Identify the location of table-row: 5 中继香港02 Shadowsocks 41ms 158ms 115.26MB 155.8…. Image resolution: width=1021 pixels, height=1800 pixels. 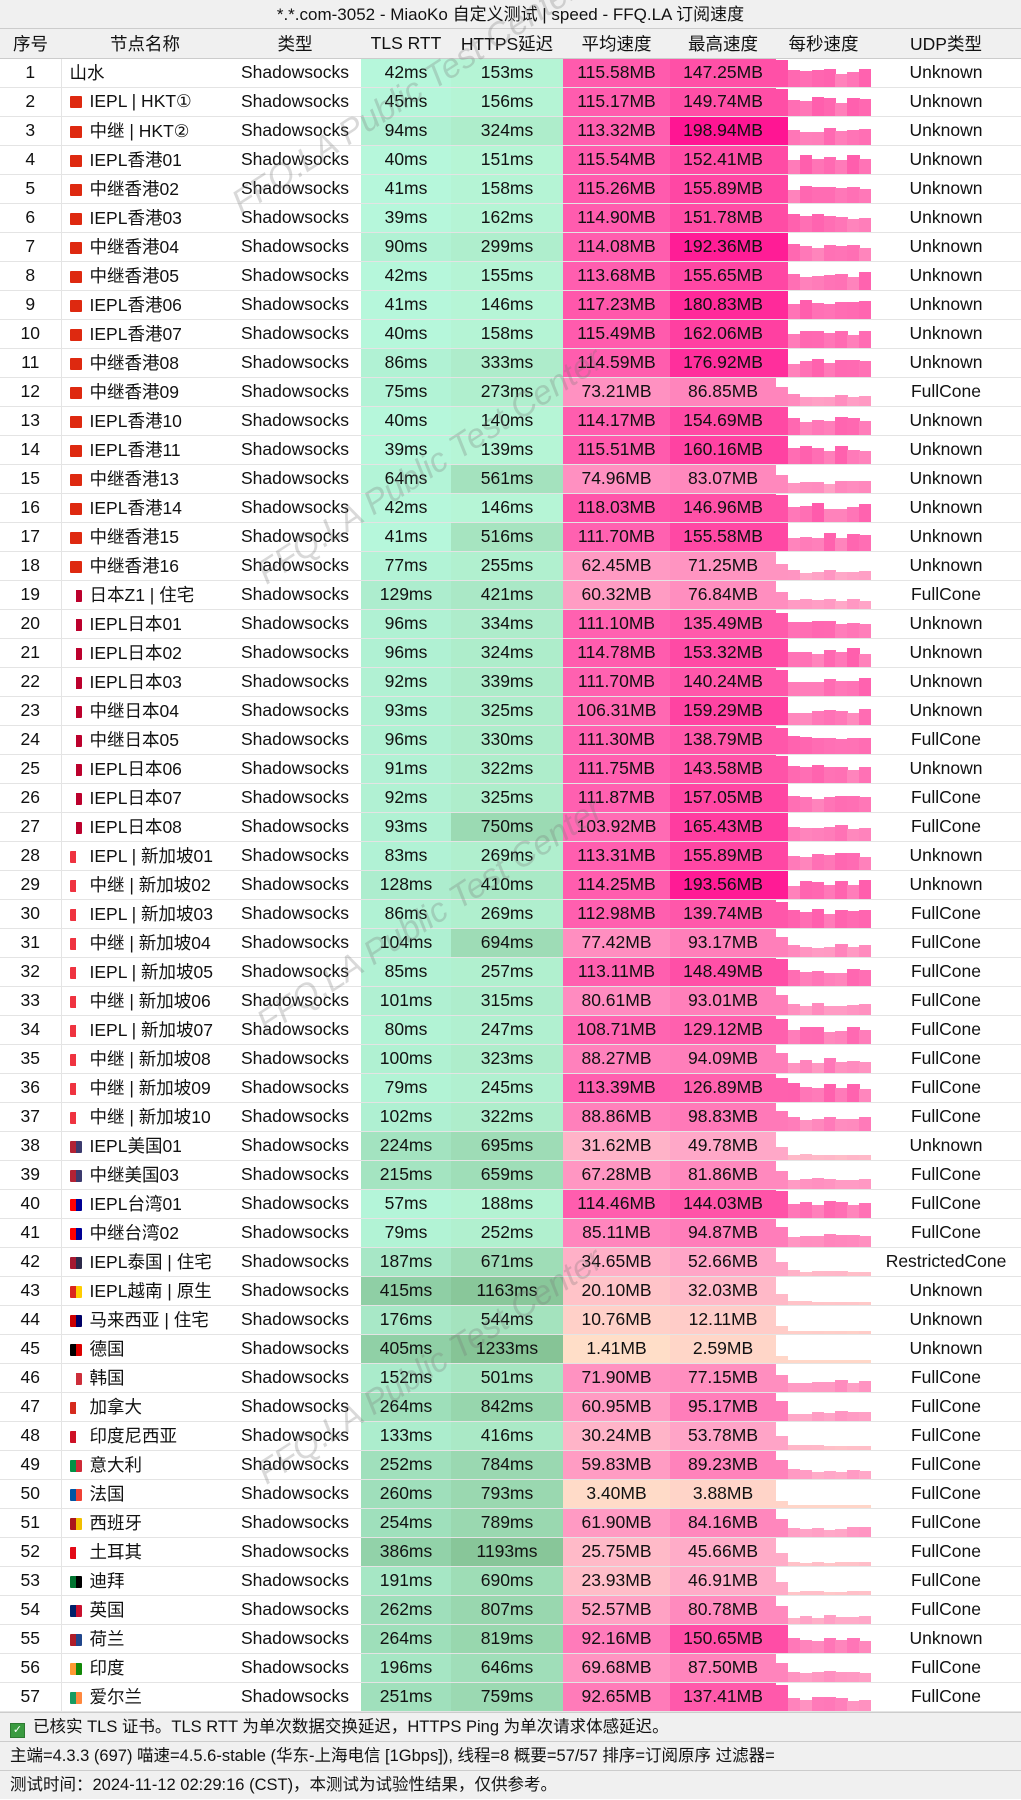
(510, 189).